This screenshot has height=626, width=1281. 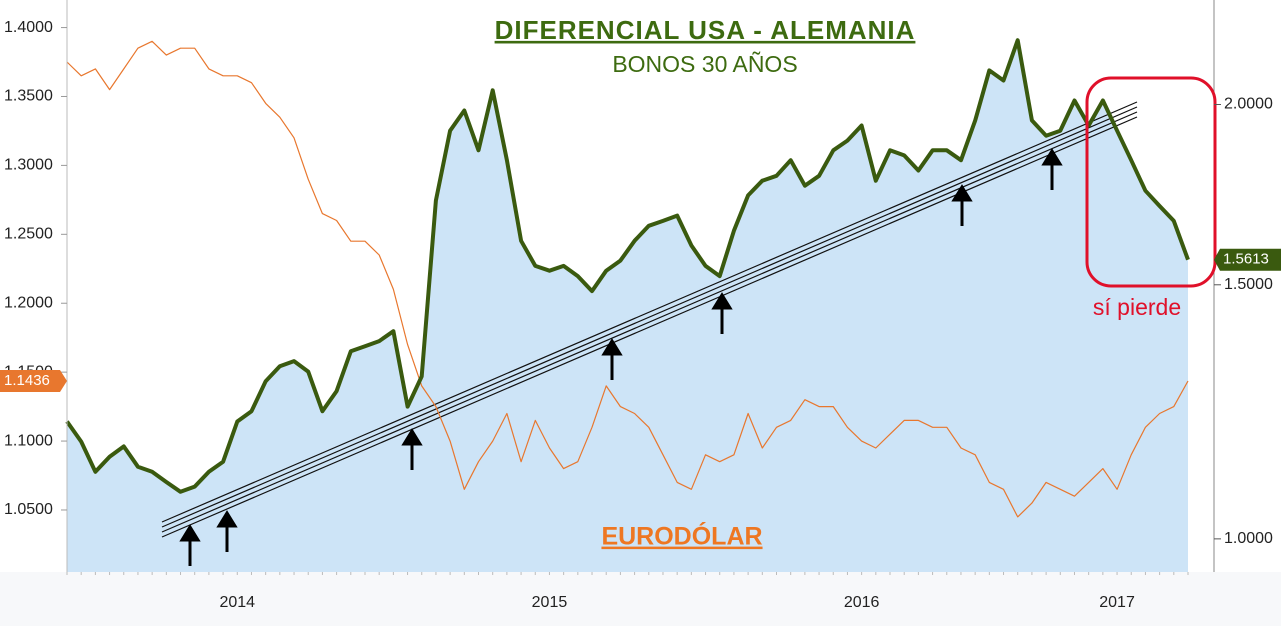 What do you see at coordinates (237, 602) in the screenshot?
I see `x-tick-label: 2014` at bounding box center [237, 602].